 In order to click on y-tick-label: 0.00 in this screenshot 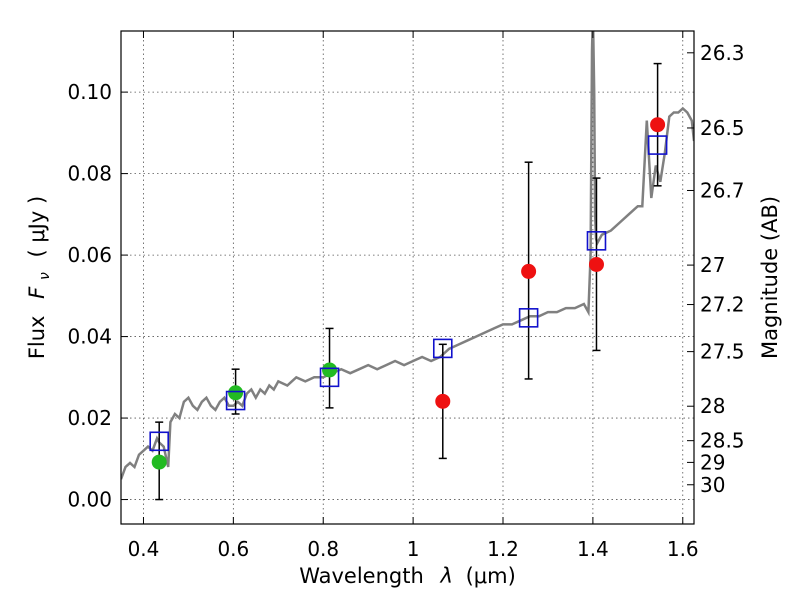, I will do `click(89, 500)`.